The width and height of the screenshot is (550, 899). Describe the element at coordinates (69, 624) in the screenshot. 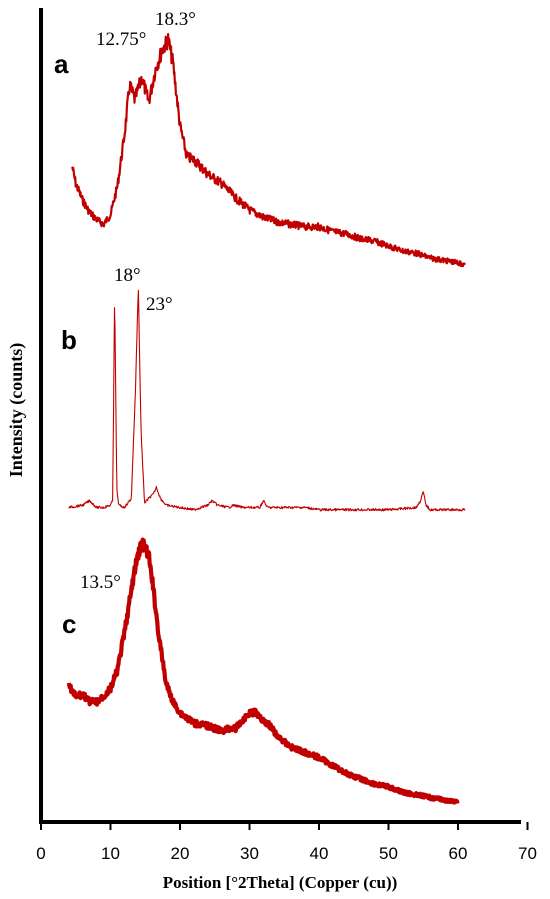

I see `panel-label-c: c` at that location.